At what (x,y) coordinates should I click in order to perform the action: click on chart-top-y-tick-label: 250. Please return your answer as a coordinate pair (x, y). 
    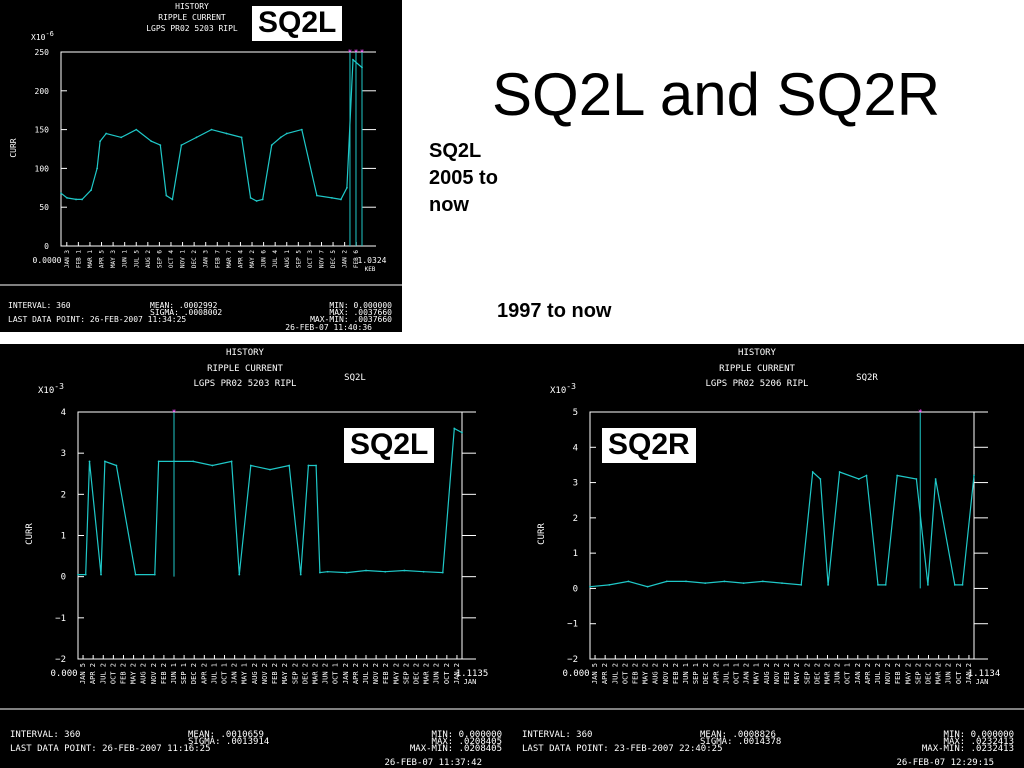
    Looking at the image, I should click on (42, 52).